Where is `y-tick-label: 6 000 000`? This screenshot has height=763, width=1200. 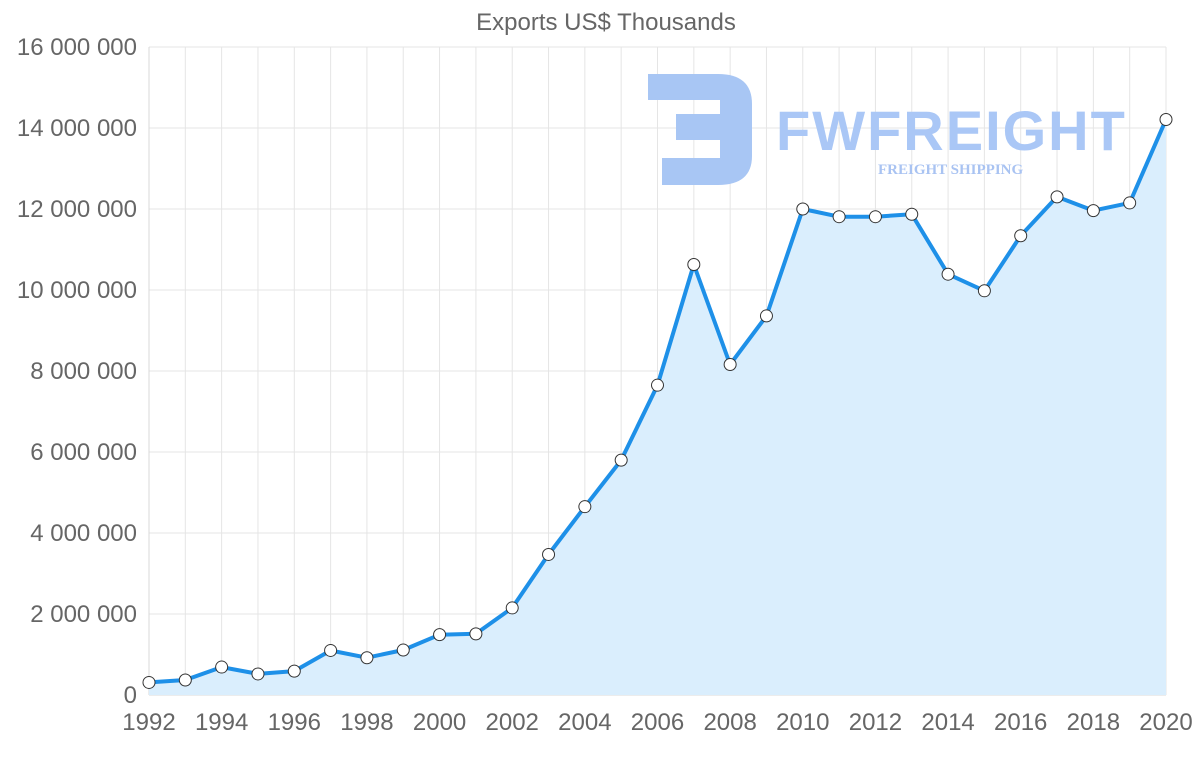 y-tick-label: 6 000 000 is located at coordinates (83, 452).